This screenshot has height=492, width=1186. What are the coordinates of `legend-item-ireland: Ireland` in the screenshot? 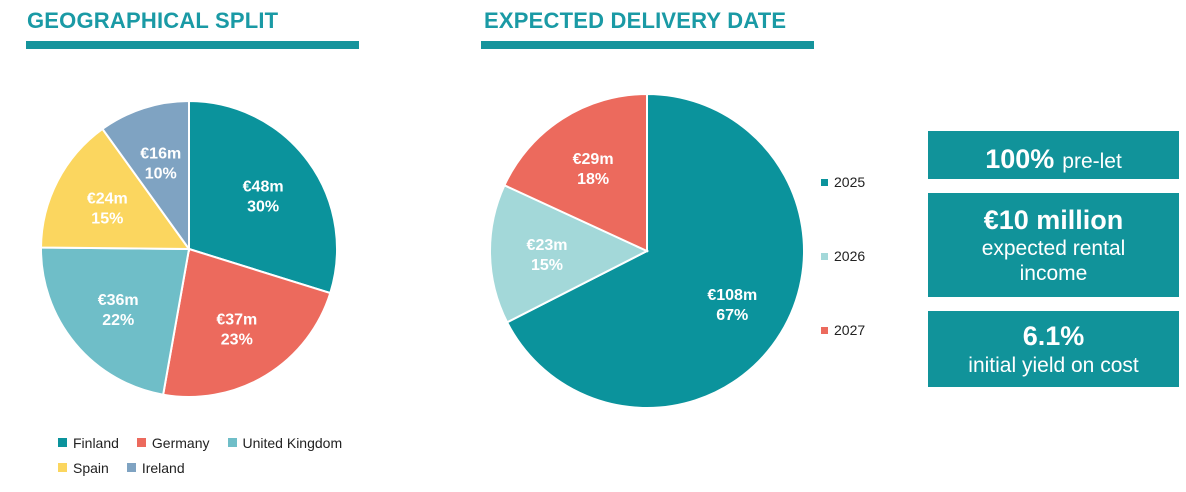 It's located at (155, 467).